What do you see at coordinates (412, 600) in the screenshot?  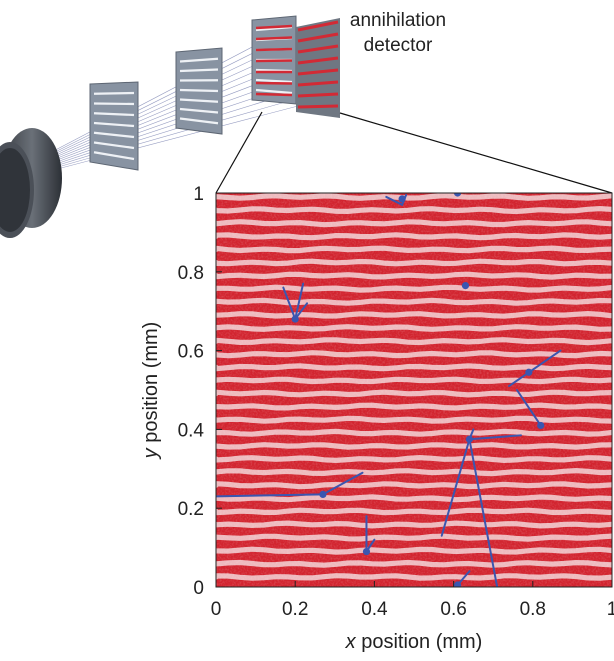 I see `x-axis-ticks: 0 0.2 0.4 0.6 0.8 1` at bounding box center [412, 600].